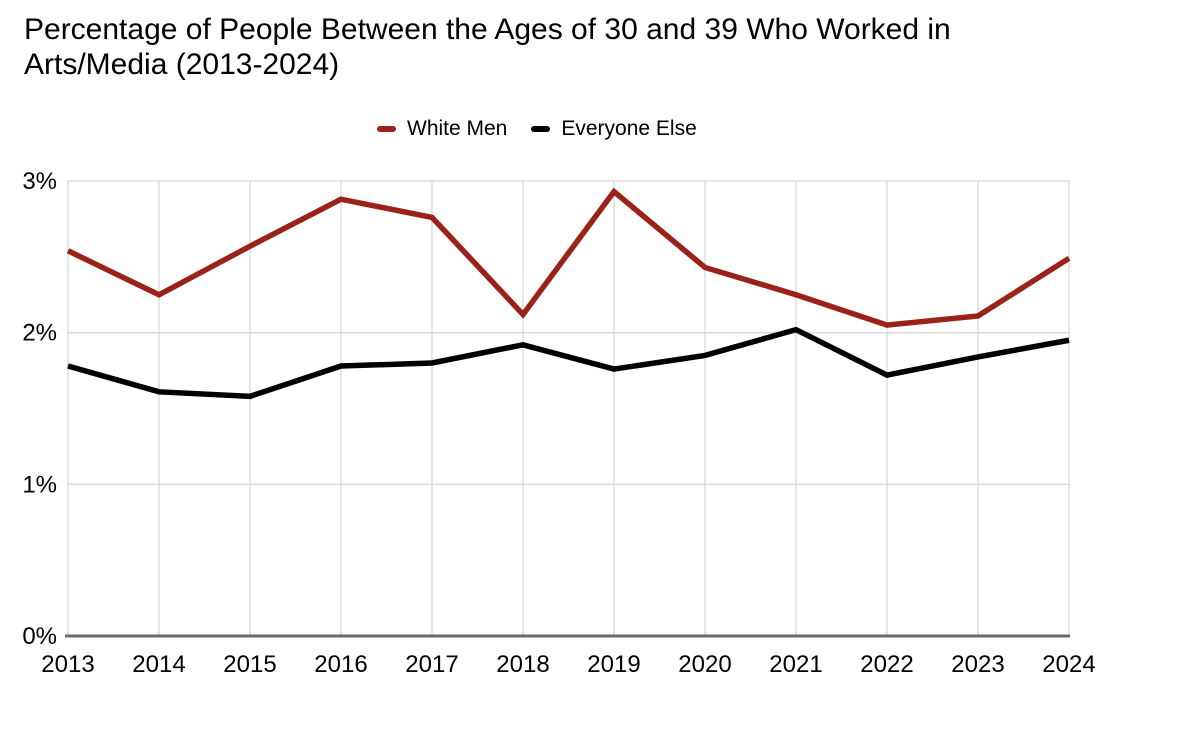 The width and height of the screenshot is (1199, 750). Describe the element at coordinates (39, 636) in the screenshot. I see `y-tick-label: 0%` at that location.